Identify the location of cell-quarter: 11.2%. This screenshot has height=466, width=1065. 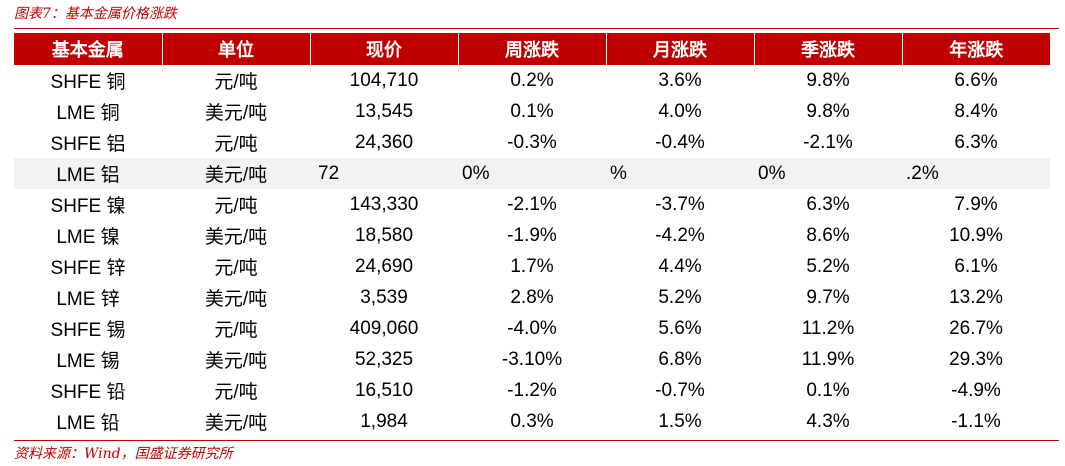
(828, 328).